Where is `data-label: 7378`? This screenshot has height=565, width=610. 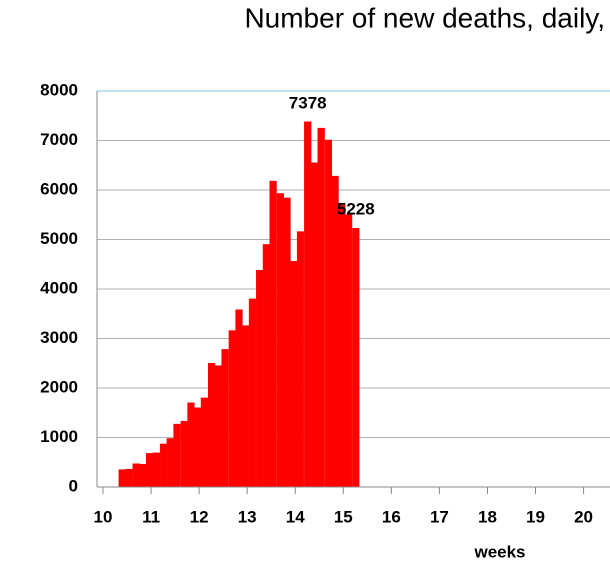
data-label: 7378 is located at coordinates (308, 102).